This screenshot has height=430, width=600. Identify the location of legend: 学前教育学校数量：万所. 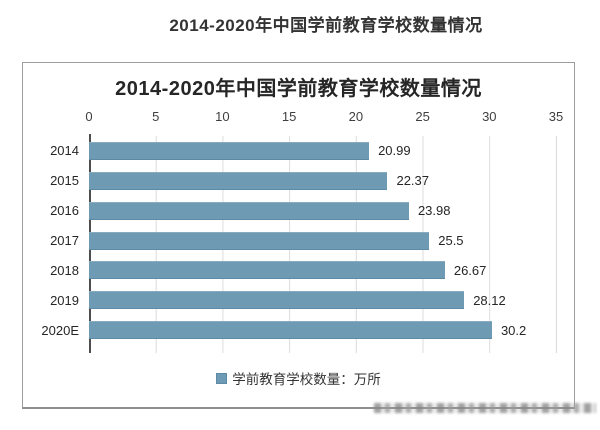
(298, 378).